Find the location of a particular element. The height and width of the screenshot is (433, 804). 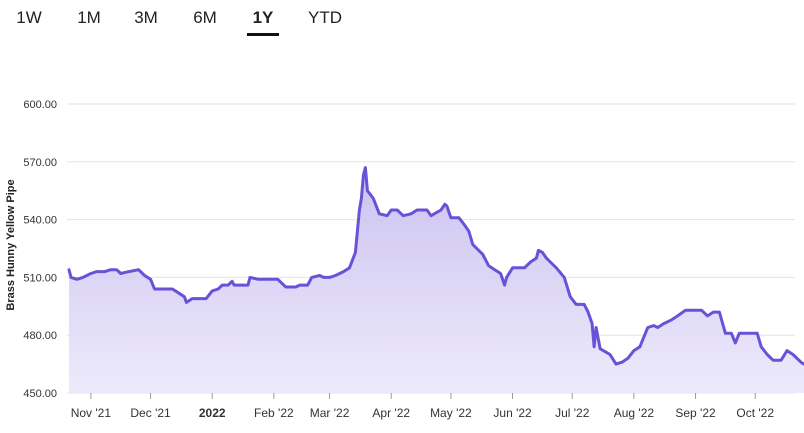

tab-ytd: YTD is located at coordinates (325, 17).